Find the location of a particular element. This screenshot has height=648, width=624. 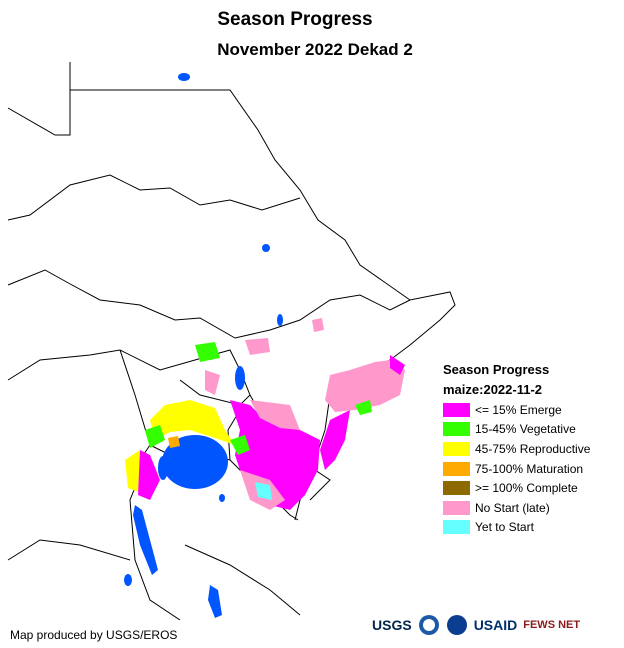

map-subtitle: November 2022 Dekad 2 is located at coordinates (315, 49).